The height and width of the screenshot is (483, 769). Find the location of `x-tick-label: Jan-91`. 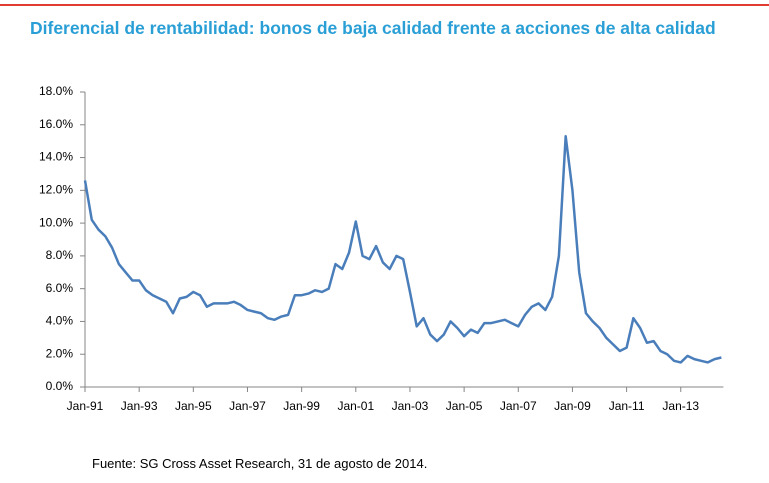

x-tick-label: Jan-91 is located at coordinates (85, 406).